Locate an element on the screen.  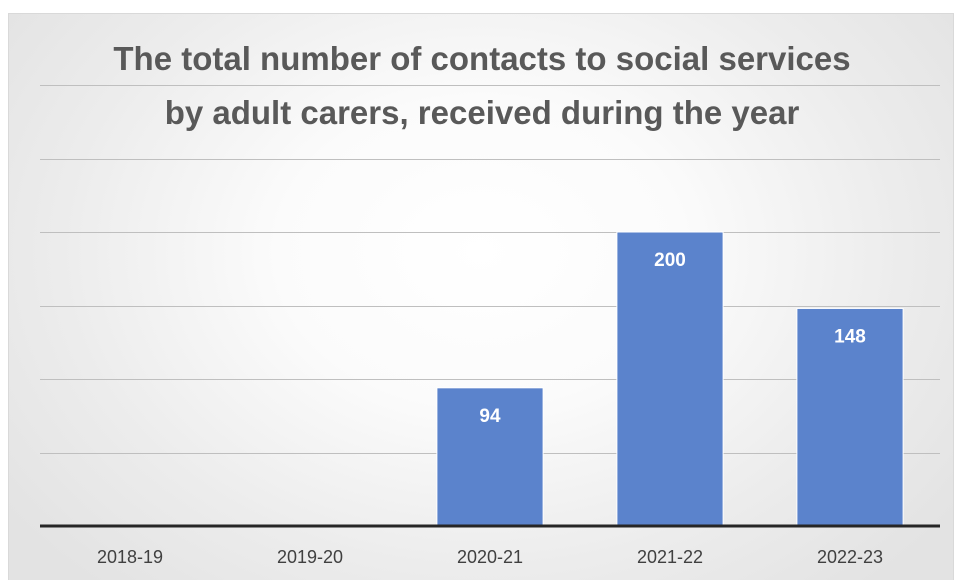
x-tick-label-2022-23: 2022-23 is located at coordinates (850, 557).